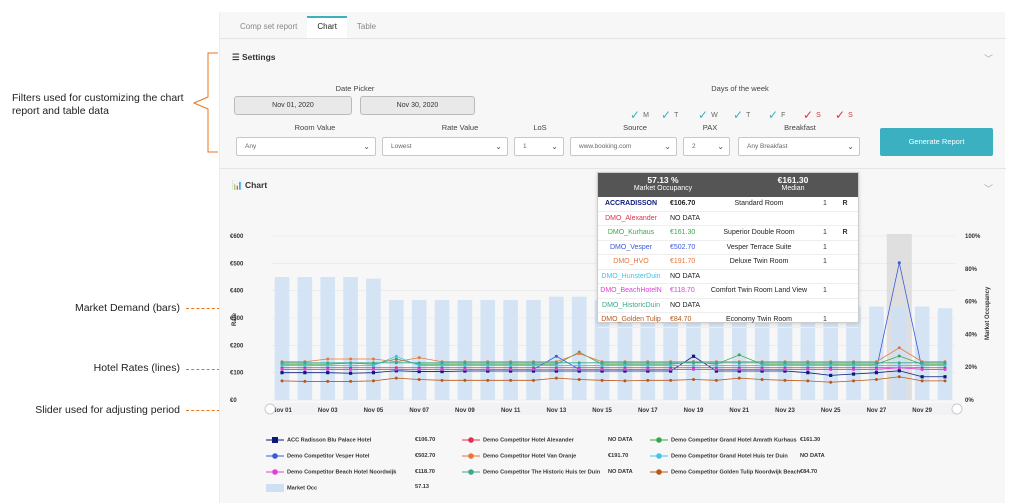 This screenshot has width=1024, height=503. Describe the element at coordinates (631, 247) in the screenshot. I see `tooltip-name: DMO_Vesper` at that location.